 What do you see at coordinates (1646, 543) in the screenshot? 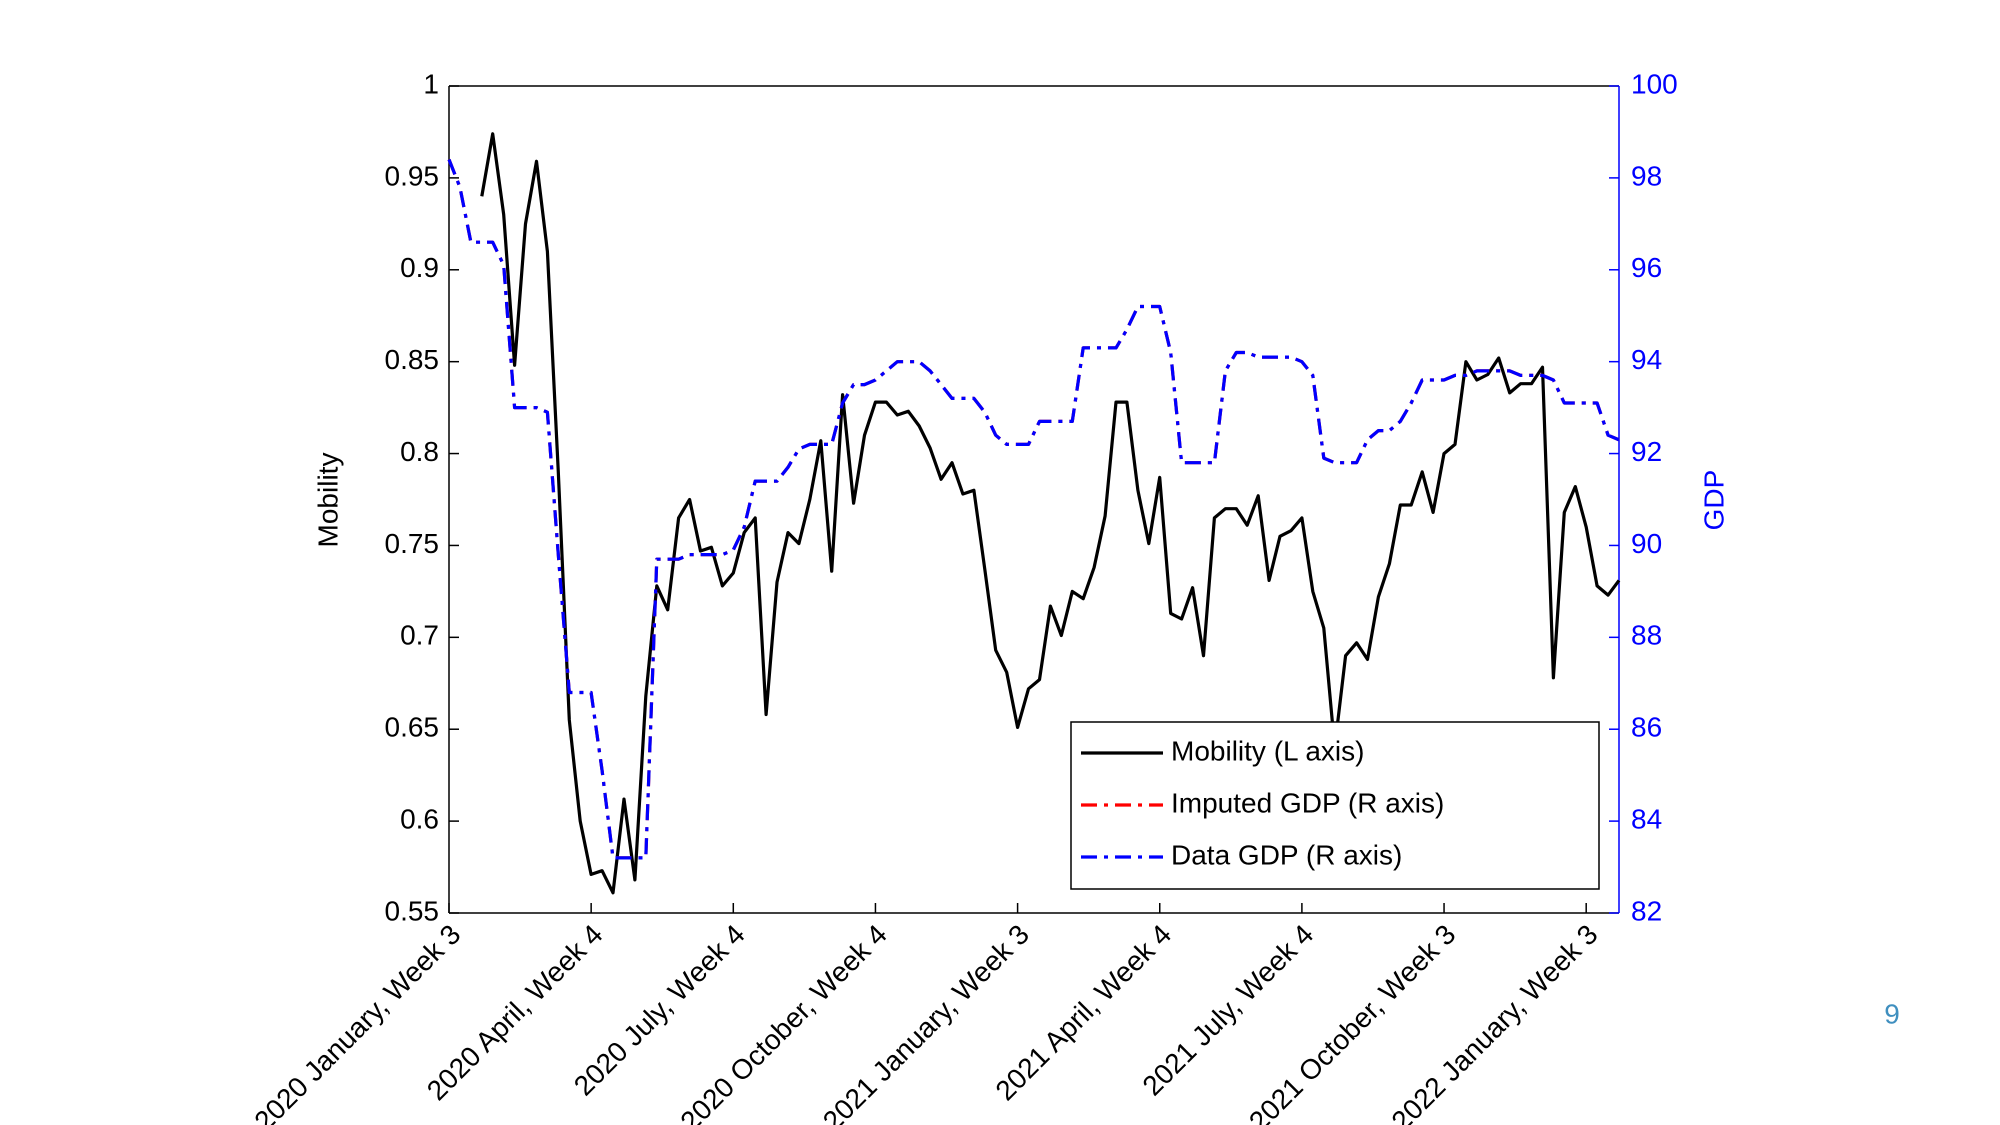
I see `y2-tick-label: 90` at bounding box center [1646, 543].